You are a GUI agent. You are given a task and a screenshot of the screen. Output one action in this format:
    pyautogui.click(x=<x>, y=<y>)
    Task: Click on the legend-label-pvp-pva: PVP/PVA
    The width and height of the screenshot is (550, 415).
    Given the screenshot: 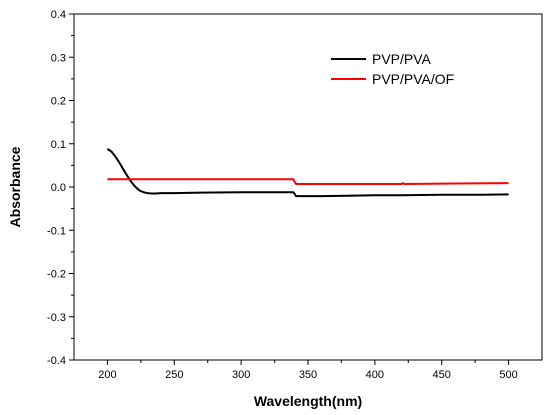 What is the action you would take?
    pyautogui.click(x=402, y=59)
    